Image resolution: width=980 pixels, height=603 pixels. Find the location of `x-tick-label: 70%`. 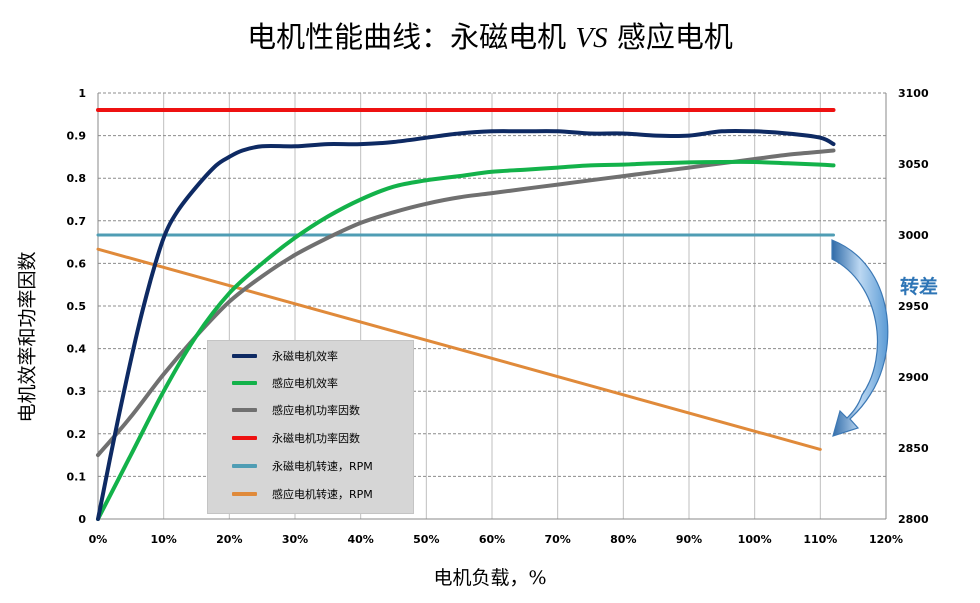

x-tick-label: 70% is located at coordinates (557, 539).